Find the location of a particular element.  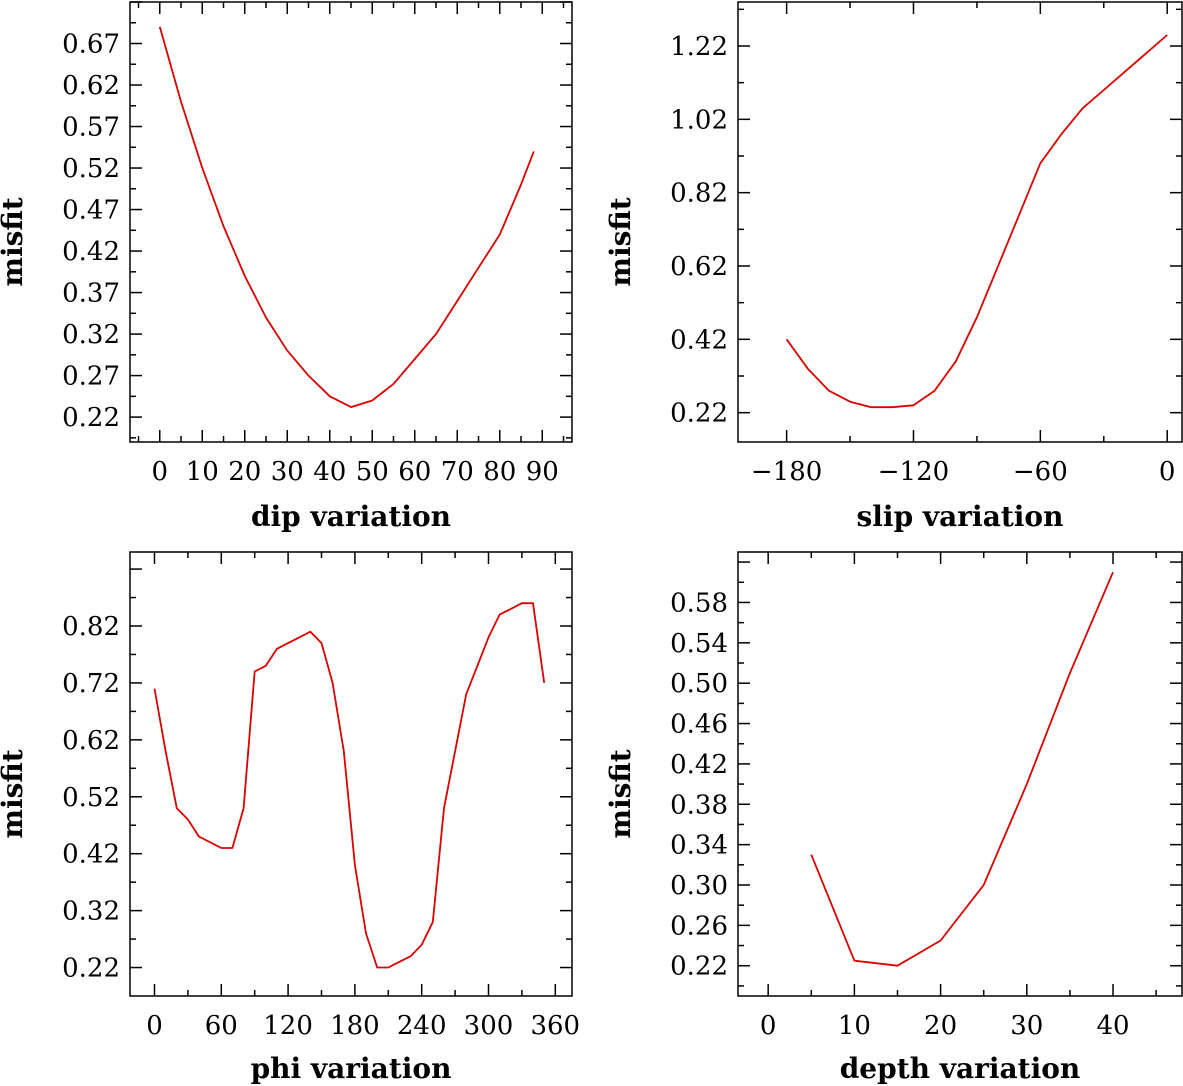

y-tick-label: 0.27 is located at coordinates (91, 377).